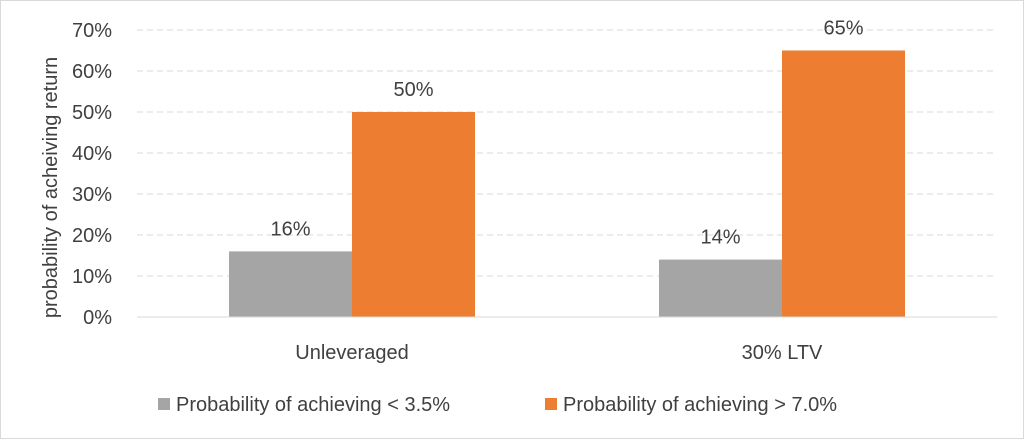  I want to click on y-tick-label: 30%, so click(92, 195).